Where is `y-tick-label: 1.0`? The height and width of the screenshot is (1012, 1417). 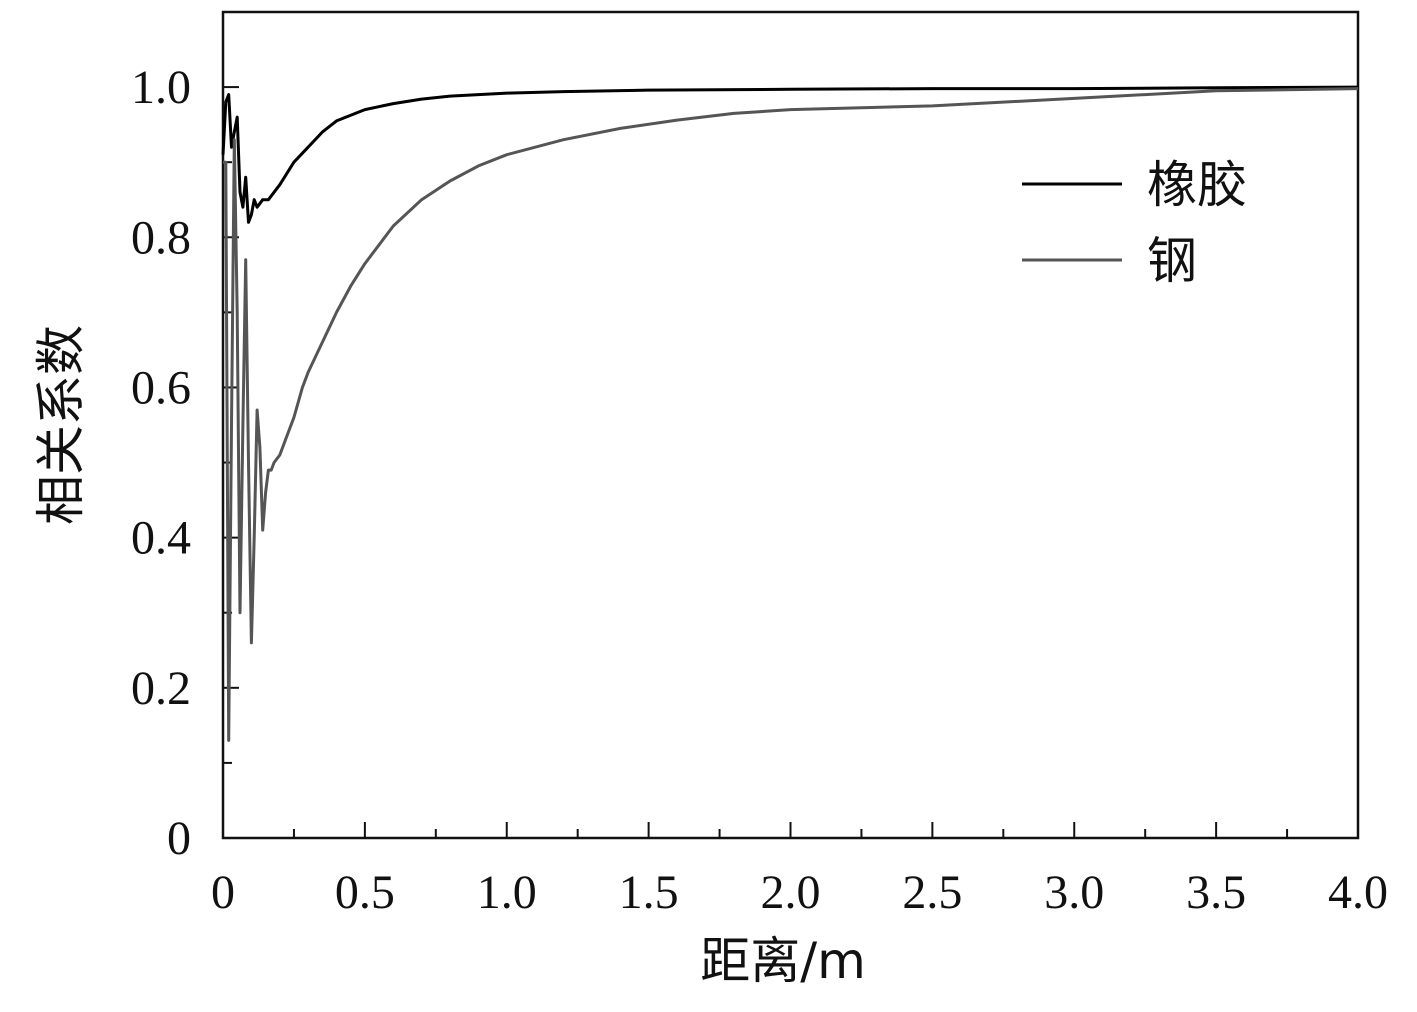 y-tick-label: 1.0 is located at coordinates (161, 87).